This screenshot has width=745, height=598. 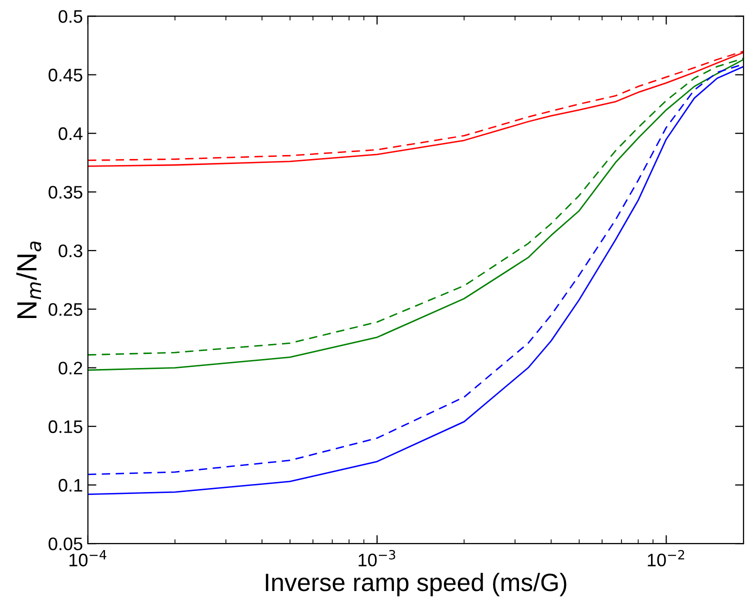 I want to click on x-tick-label: 10$^{−4}$, so click(x=88, y=558).